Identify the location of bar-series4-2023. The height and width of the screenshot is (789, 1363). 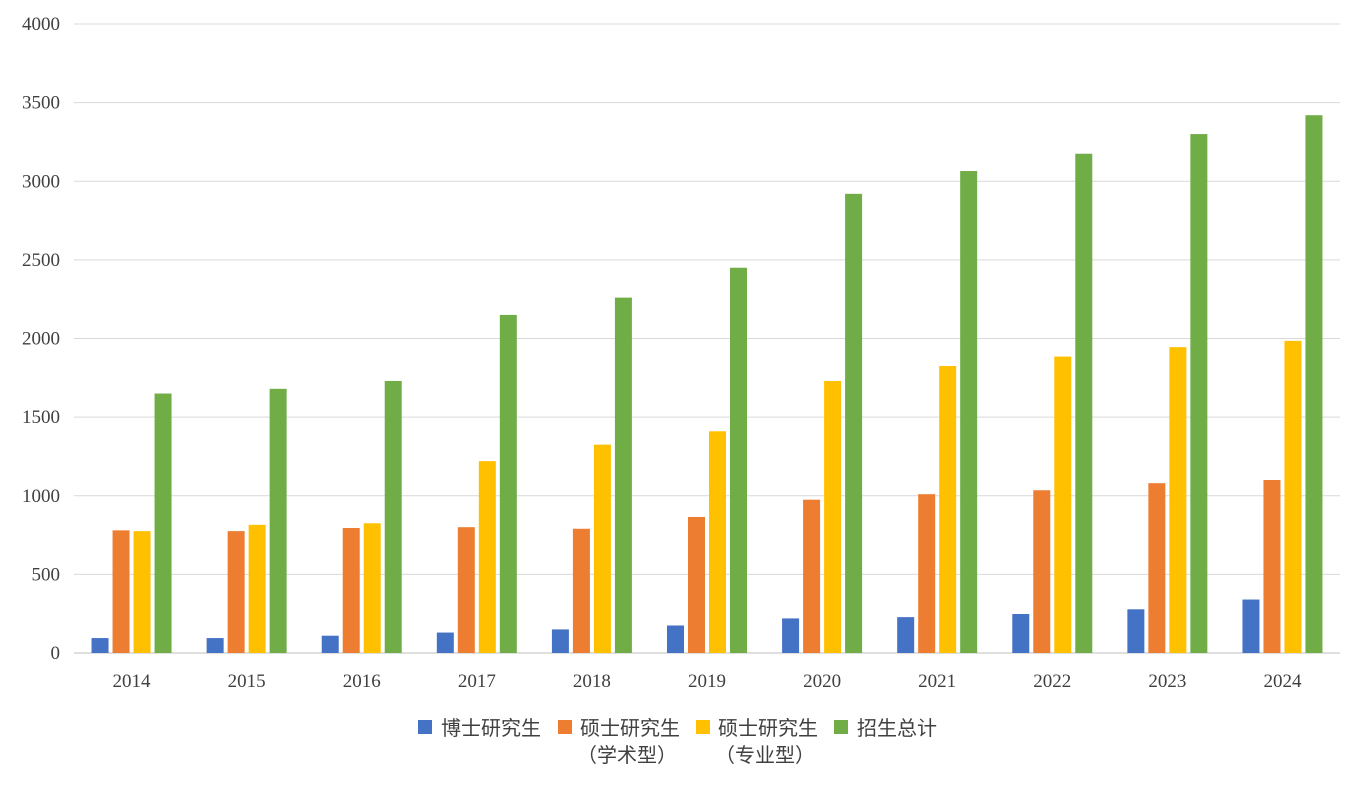
(1199, 393).